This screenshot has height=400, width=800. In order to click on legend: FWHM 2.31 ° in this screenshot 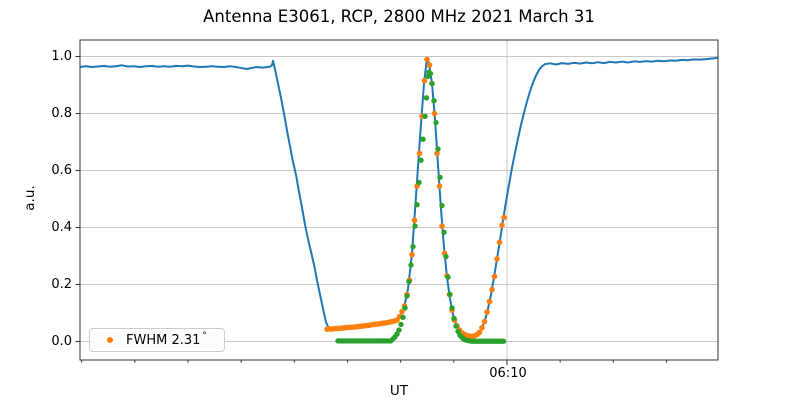, I will do `click(157, 340)`.